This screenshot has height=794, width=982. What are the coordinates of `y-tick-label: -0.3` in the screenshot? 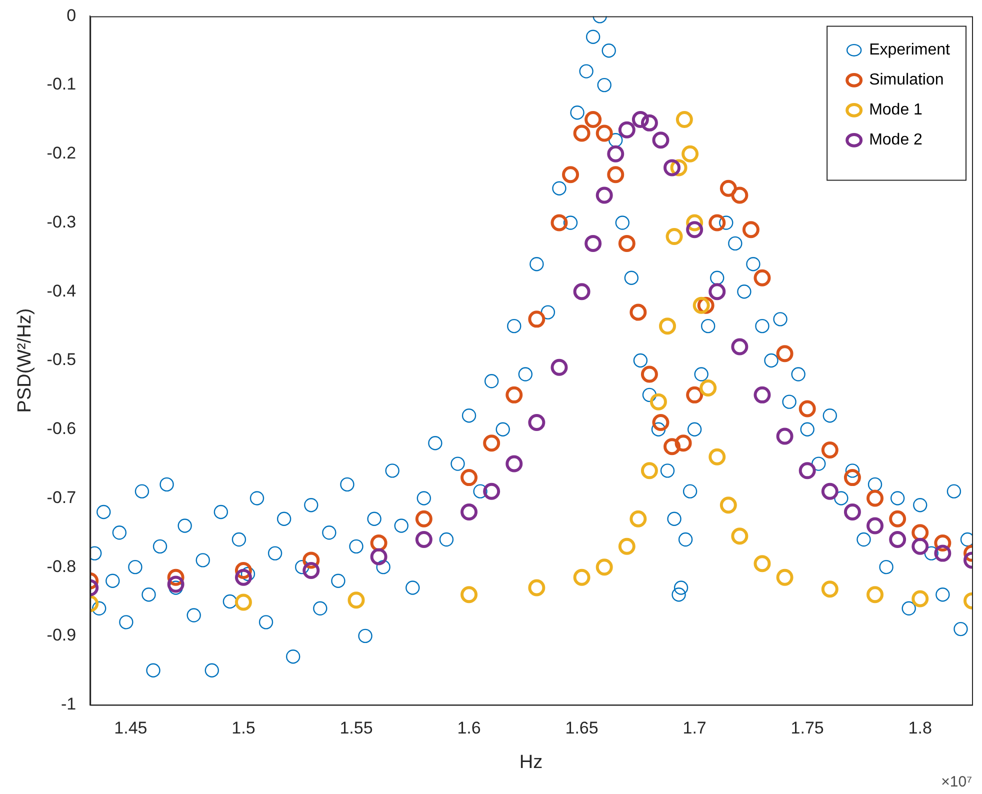 It's located at (61, 222).